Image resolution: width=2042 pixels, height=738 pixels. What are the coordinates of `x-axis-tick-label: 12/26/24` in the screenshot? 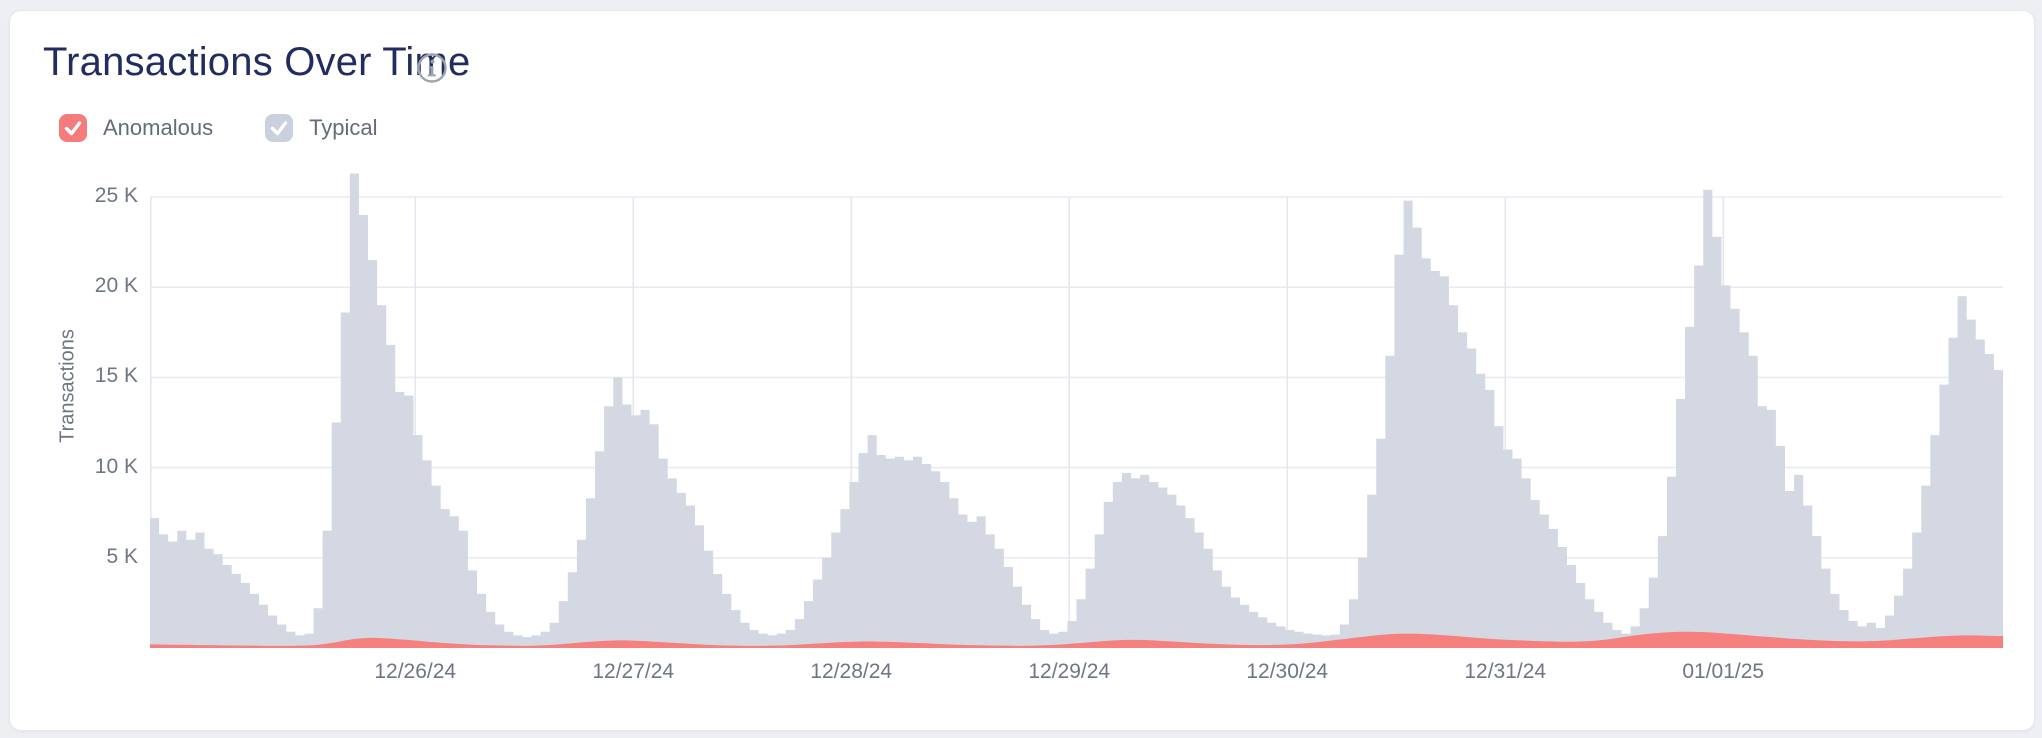 It's located at (415, 671).